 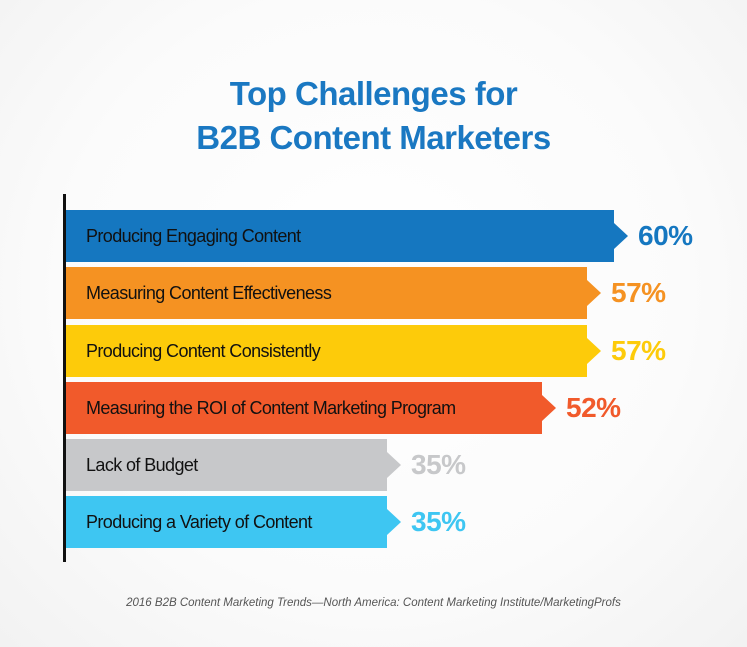 I want to click on bar-value: 52%, so click(x=593, y=407).